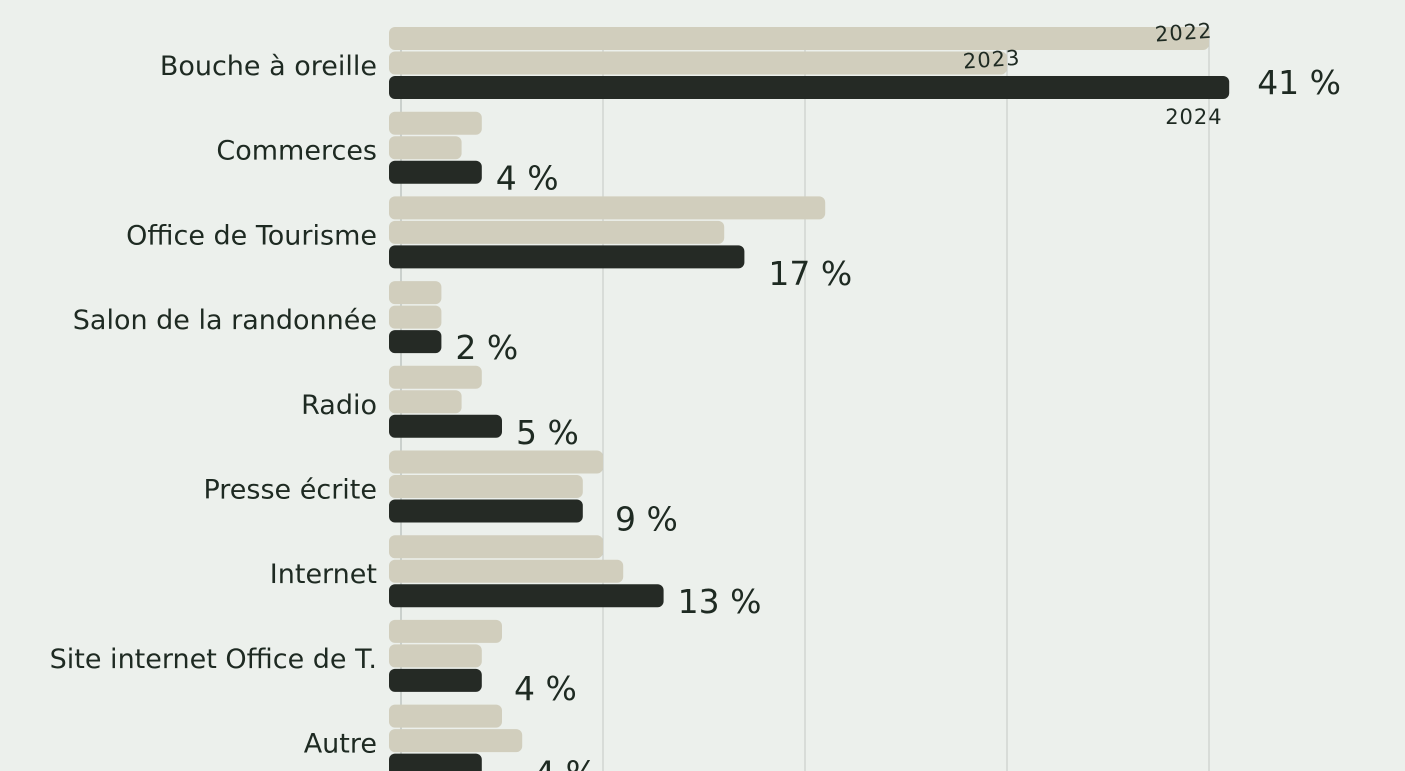 This screenshot has width=1405, height=771. What do you see at coordinates (646, 519) in the screenshot?
I see `value-label-presse-ecrite: 9 %` at bounding box center [646, 519].